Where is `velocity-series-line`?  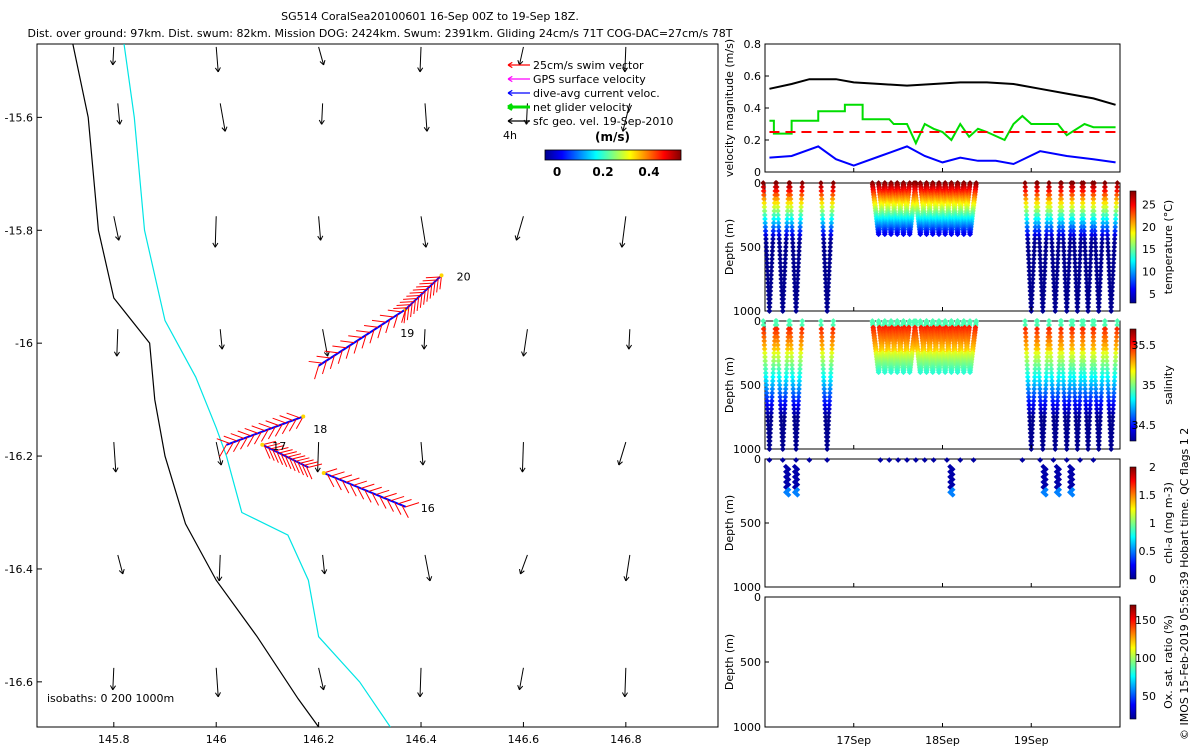 velocity-series-line is located at coordinates (942, 92).